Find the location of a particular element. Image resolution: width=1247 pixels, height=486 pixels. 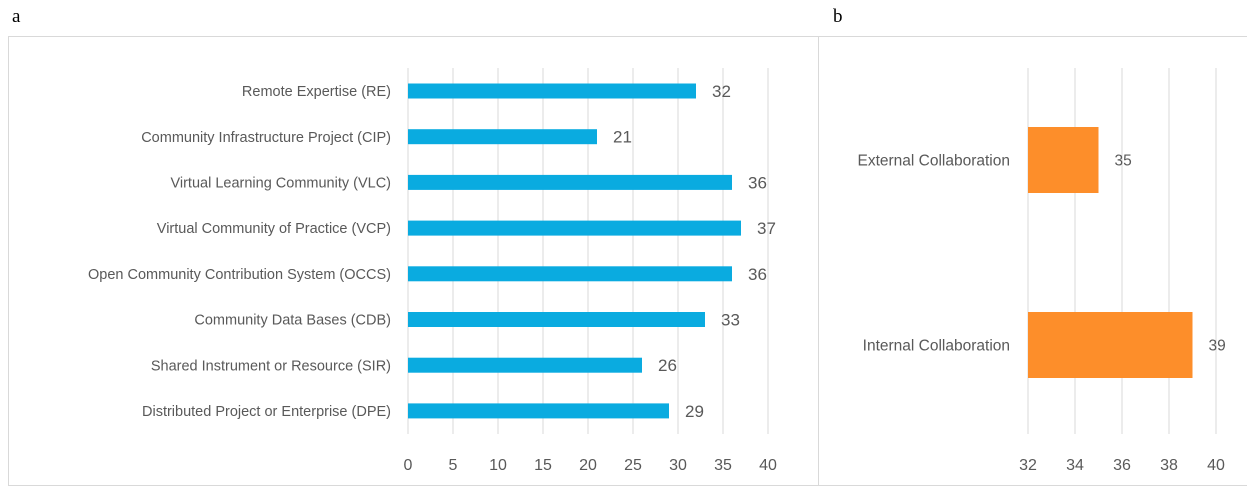

panel-label-a: a is located at coordinates (16, 16).